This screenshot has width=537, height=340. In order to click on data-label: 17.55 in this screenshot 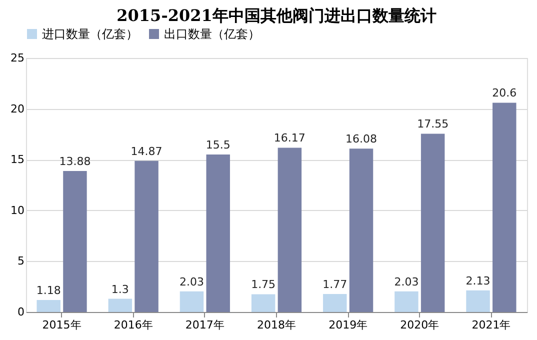, I will do `click(433, 124)`.